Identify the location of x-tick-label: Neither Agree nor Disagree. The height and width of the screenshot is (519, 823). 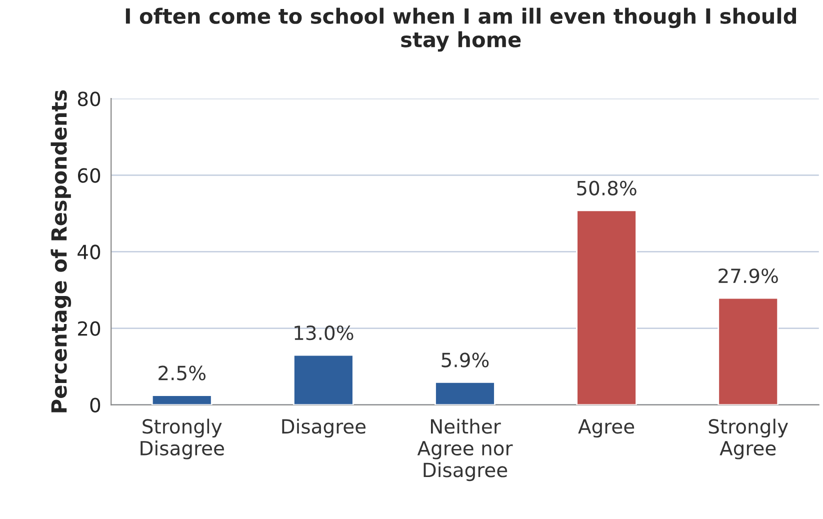
(465, 450).